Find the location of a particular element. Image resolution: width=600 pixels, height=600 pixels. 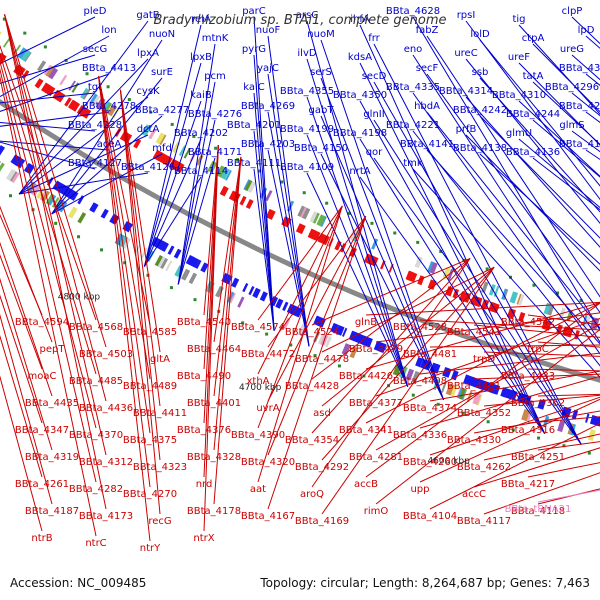

reverse-gene-label: BBta_4464 is located at coordinates (214, 349).